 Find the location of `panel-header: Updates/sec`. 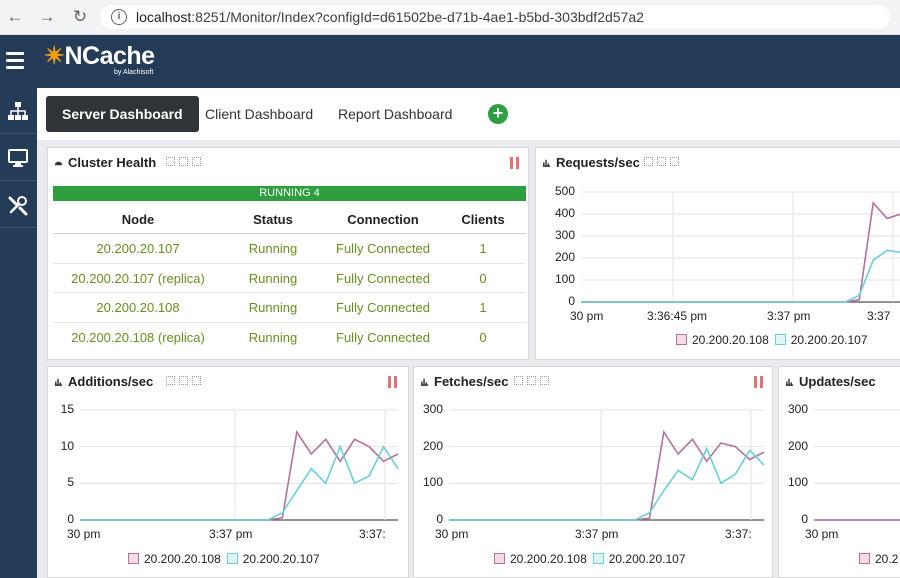

panel-header: Updates/sec is located at coordinates (839, 381).